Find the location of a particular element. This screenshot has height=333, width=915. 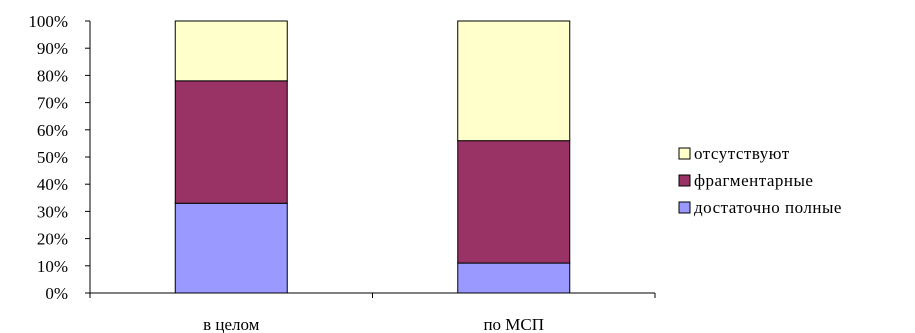

legend-label: фрагментарные is located at coordinates (753, 180).